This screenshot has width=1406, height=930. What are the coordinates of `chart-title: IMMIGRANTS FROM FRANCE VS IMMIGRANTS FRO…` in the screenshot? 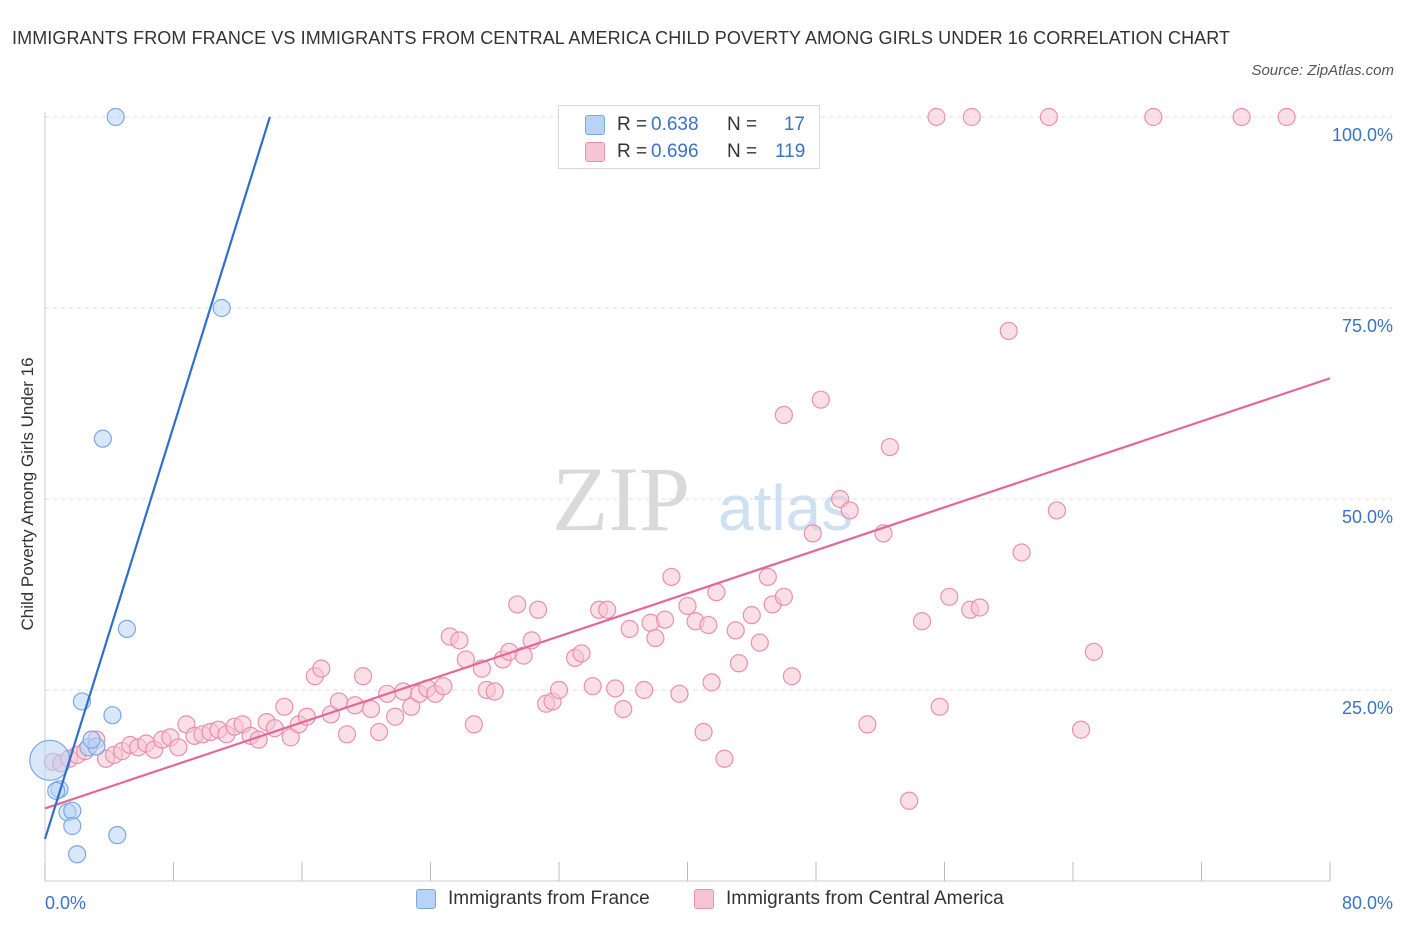 It's located at (621, 38).